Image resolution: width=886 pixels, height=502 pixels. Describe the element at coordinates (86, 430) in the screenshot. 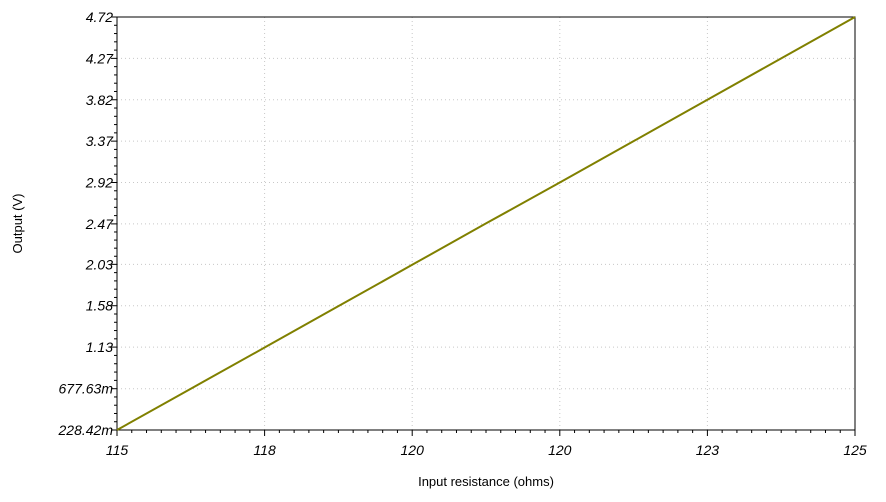

I see `y-tick-label: 228.42m` at that location.